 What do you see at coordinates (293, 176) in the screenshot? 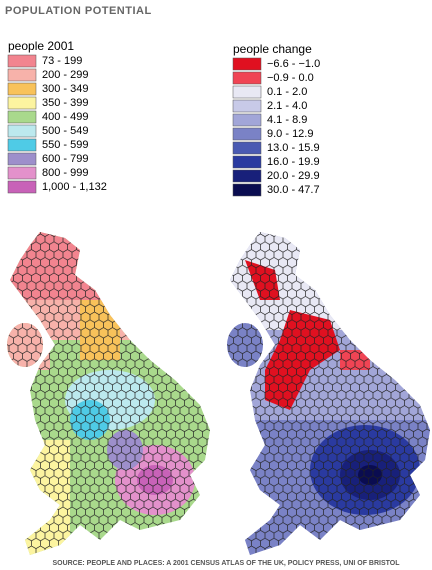
I see `legend-label: 20.0 - 29.9` at bounding box center [293, 176].